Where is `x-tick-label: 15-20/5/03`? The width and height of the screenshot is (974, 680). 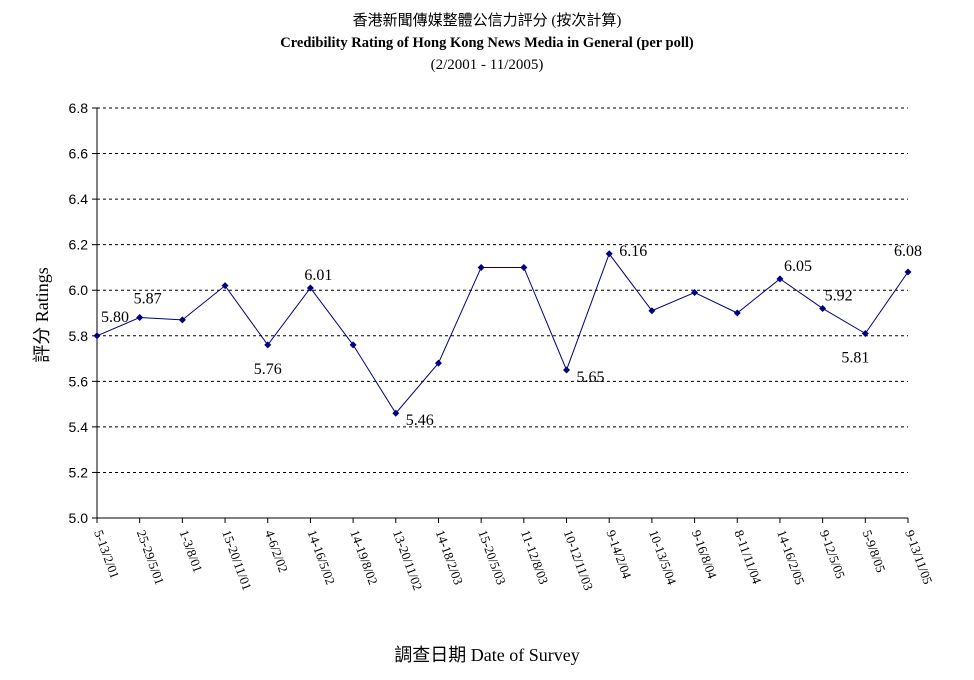 x-tick-label: 15-20/5/03 is located at coordinates (492, 557).